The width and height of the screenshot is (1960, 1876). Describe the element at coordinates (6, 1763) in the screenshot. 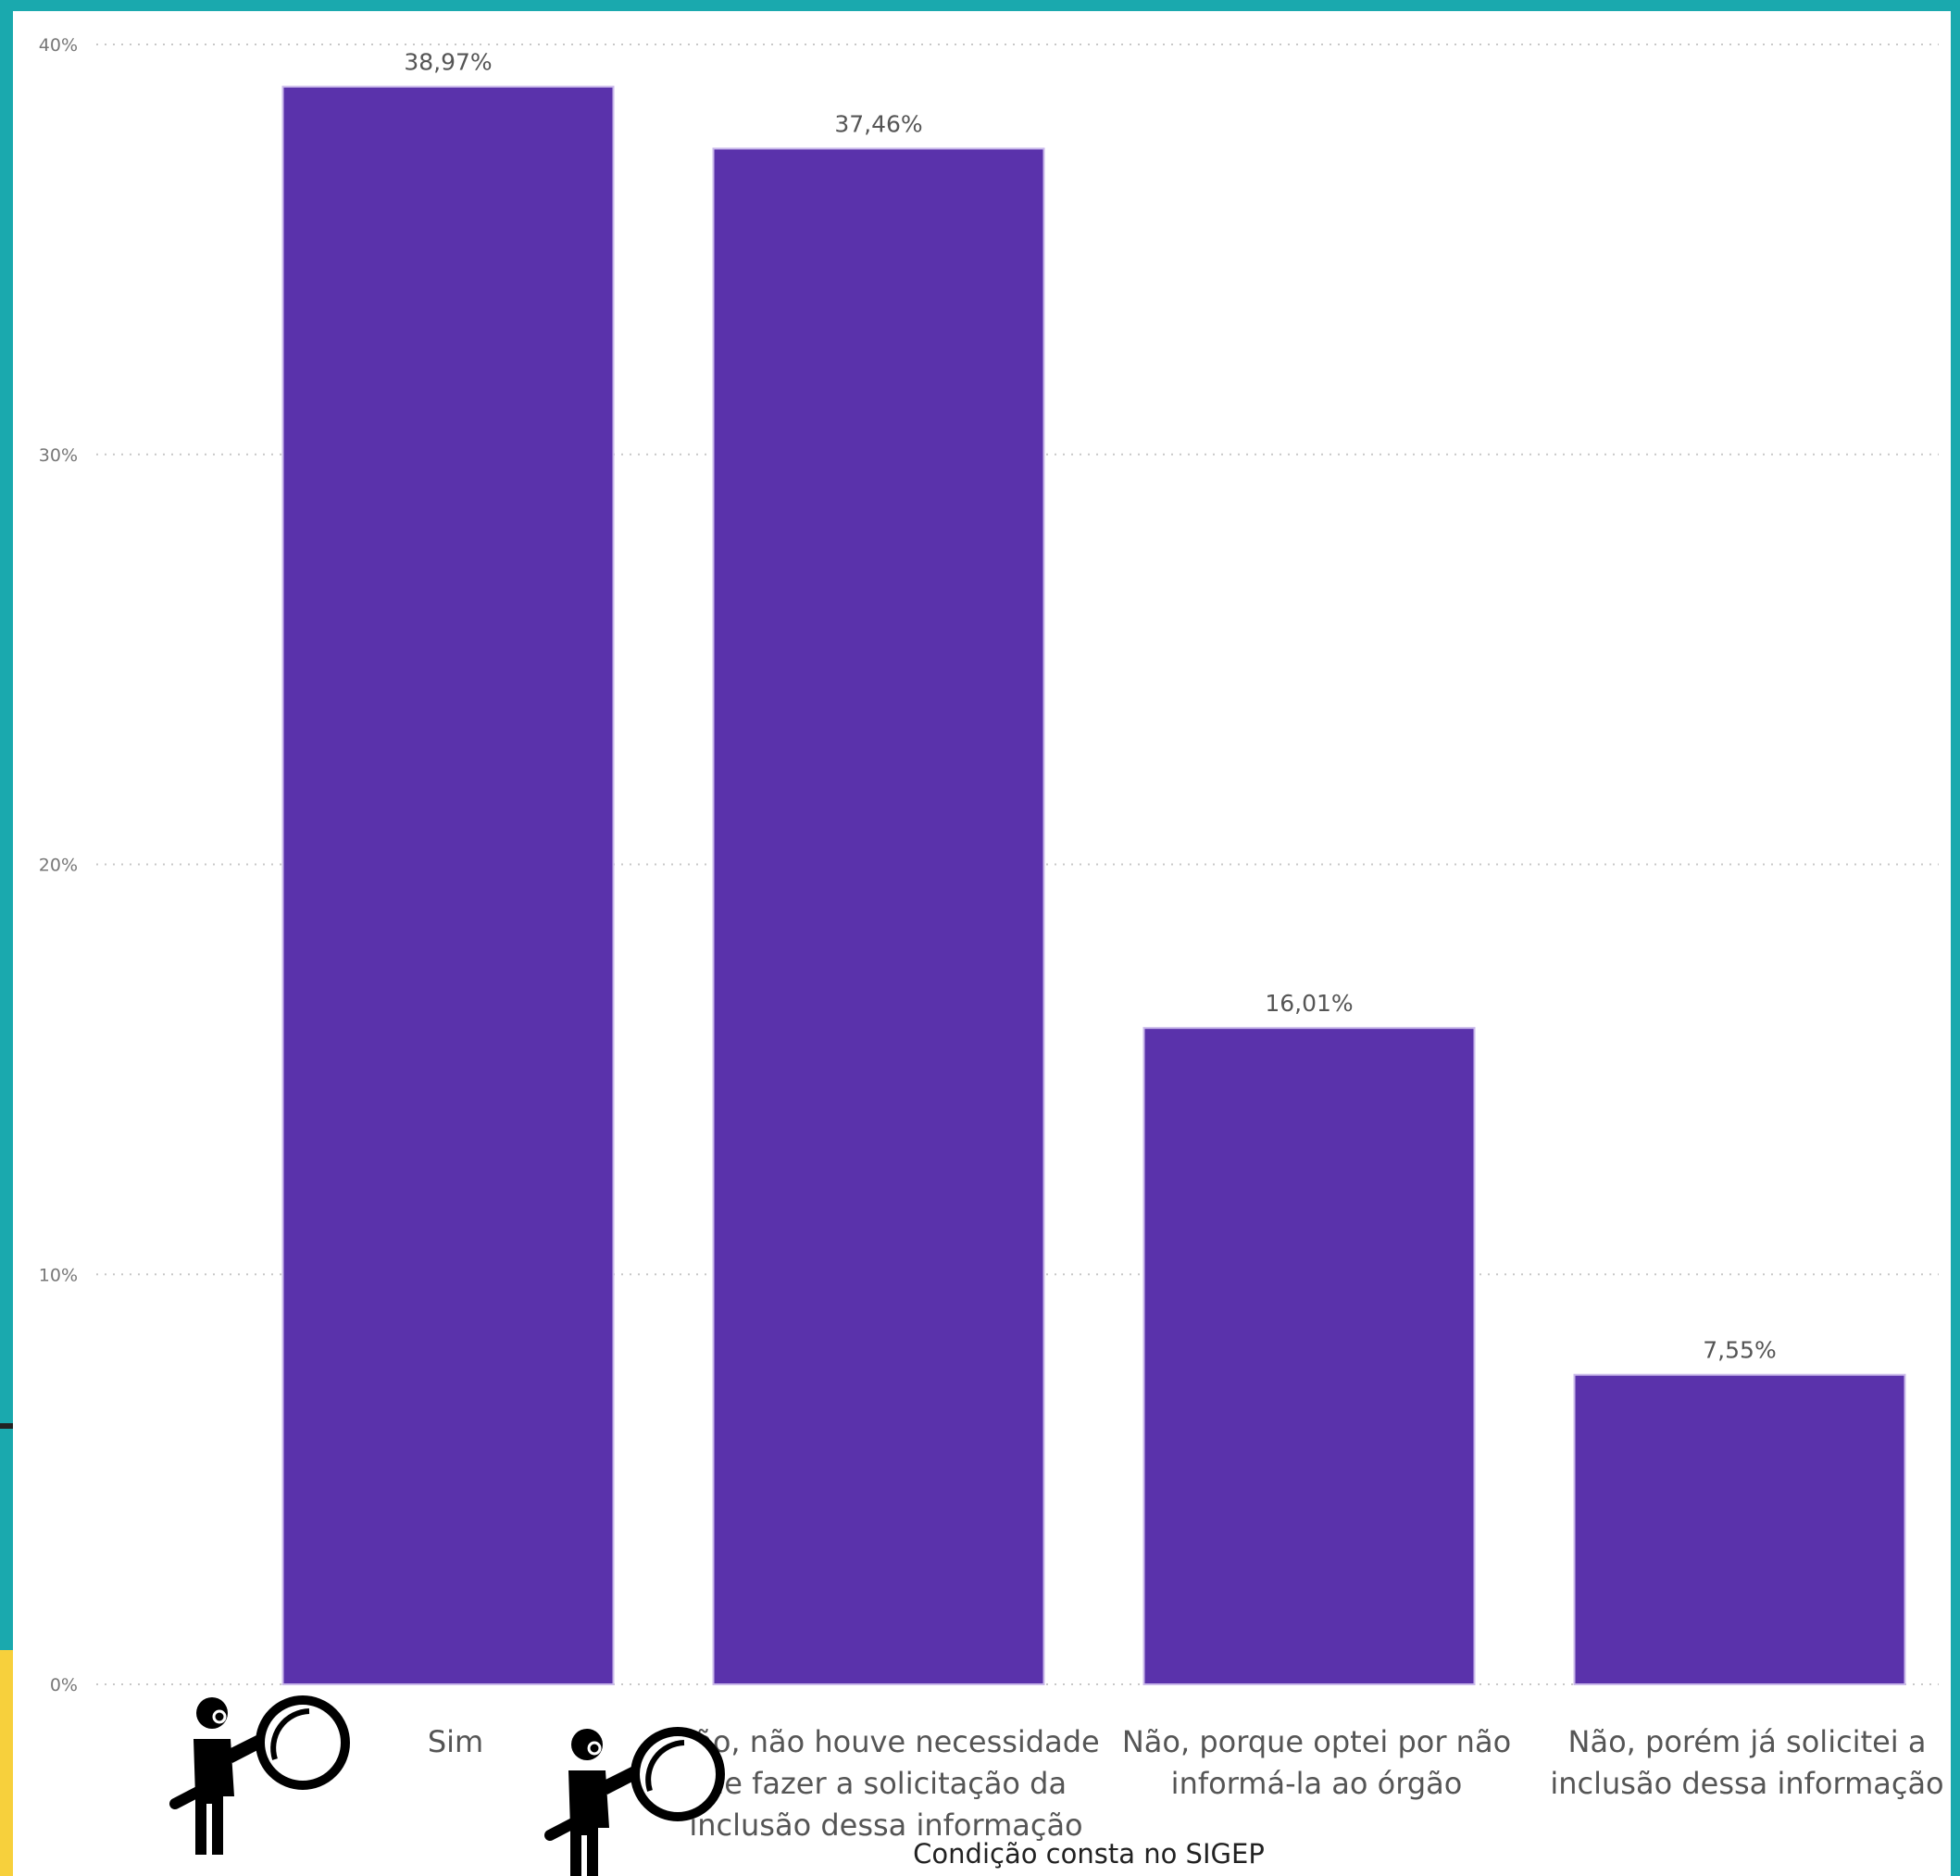

I see `left-edge-yellow-strip` at that location.